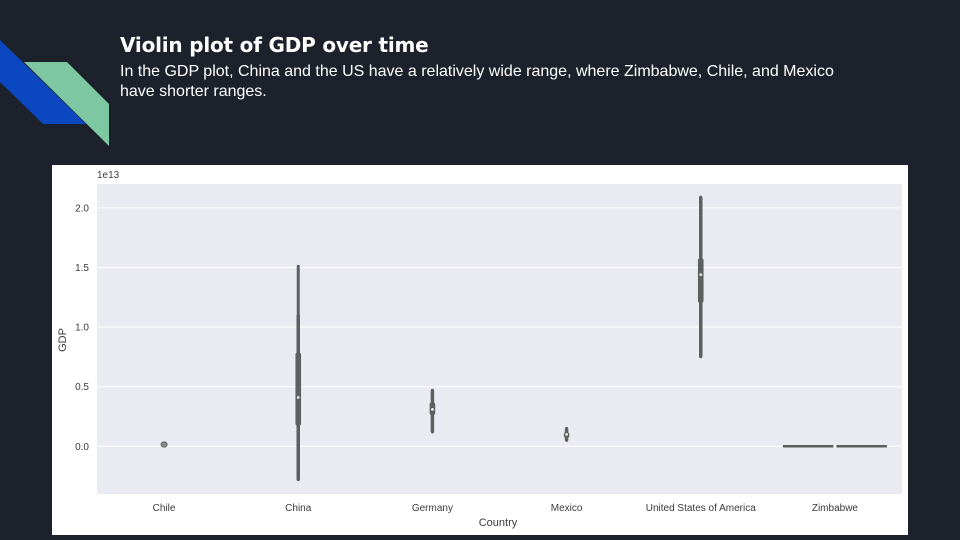 The width and height of the screenshot is (960, 540). Describe the element at coordinates (567, 508) in the screenshot. I see `x-tick-label: Mexico` at that location.